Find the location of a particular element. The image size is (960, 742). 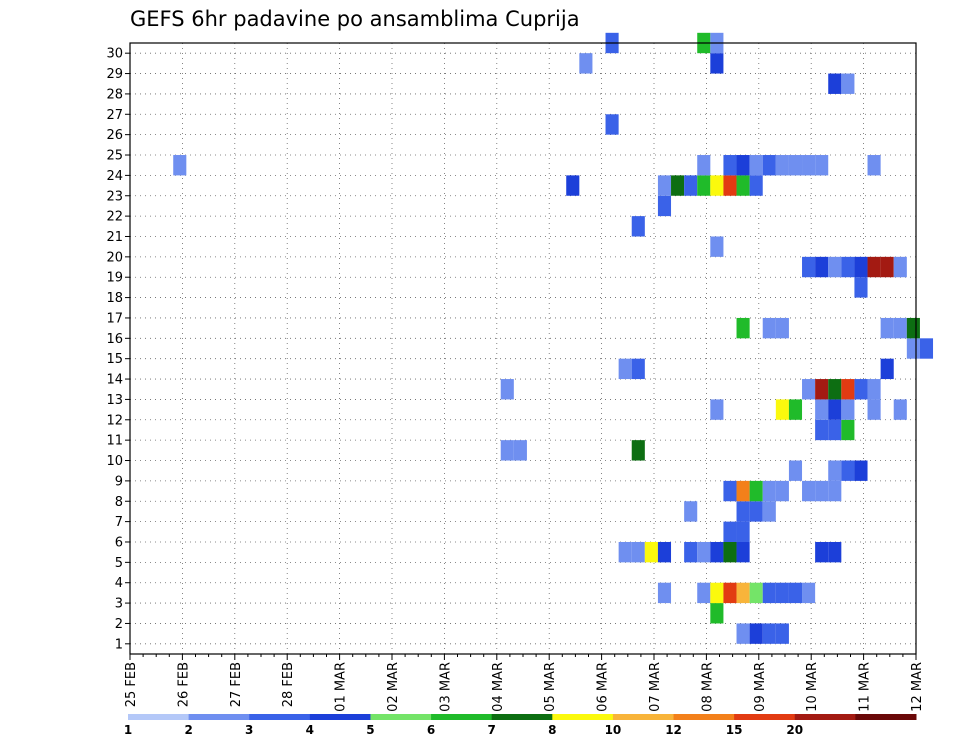

legend-label: 6 is located at coordinates (431, 730).